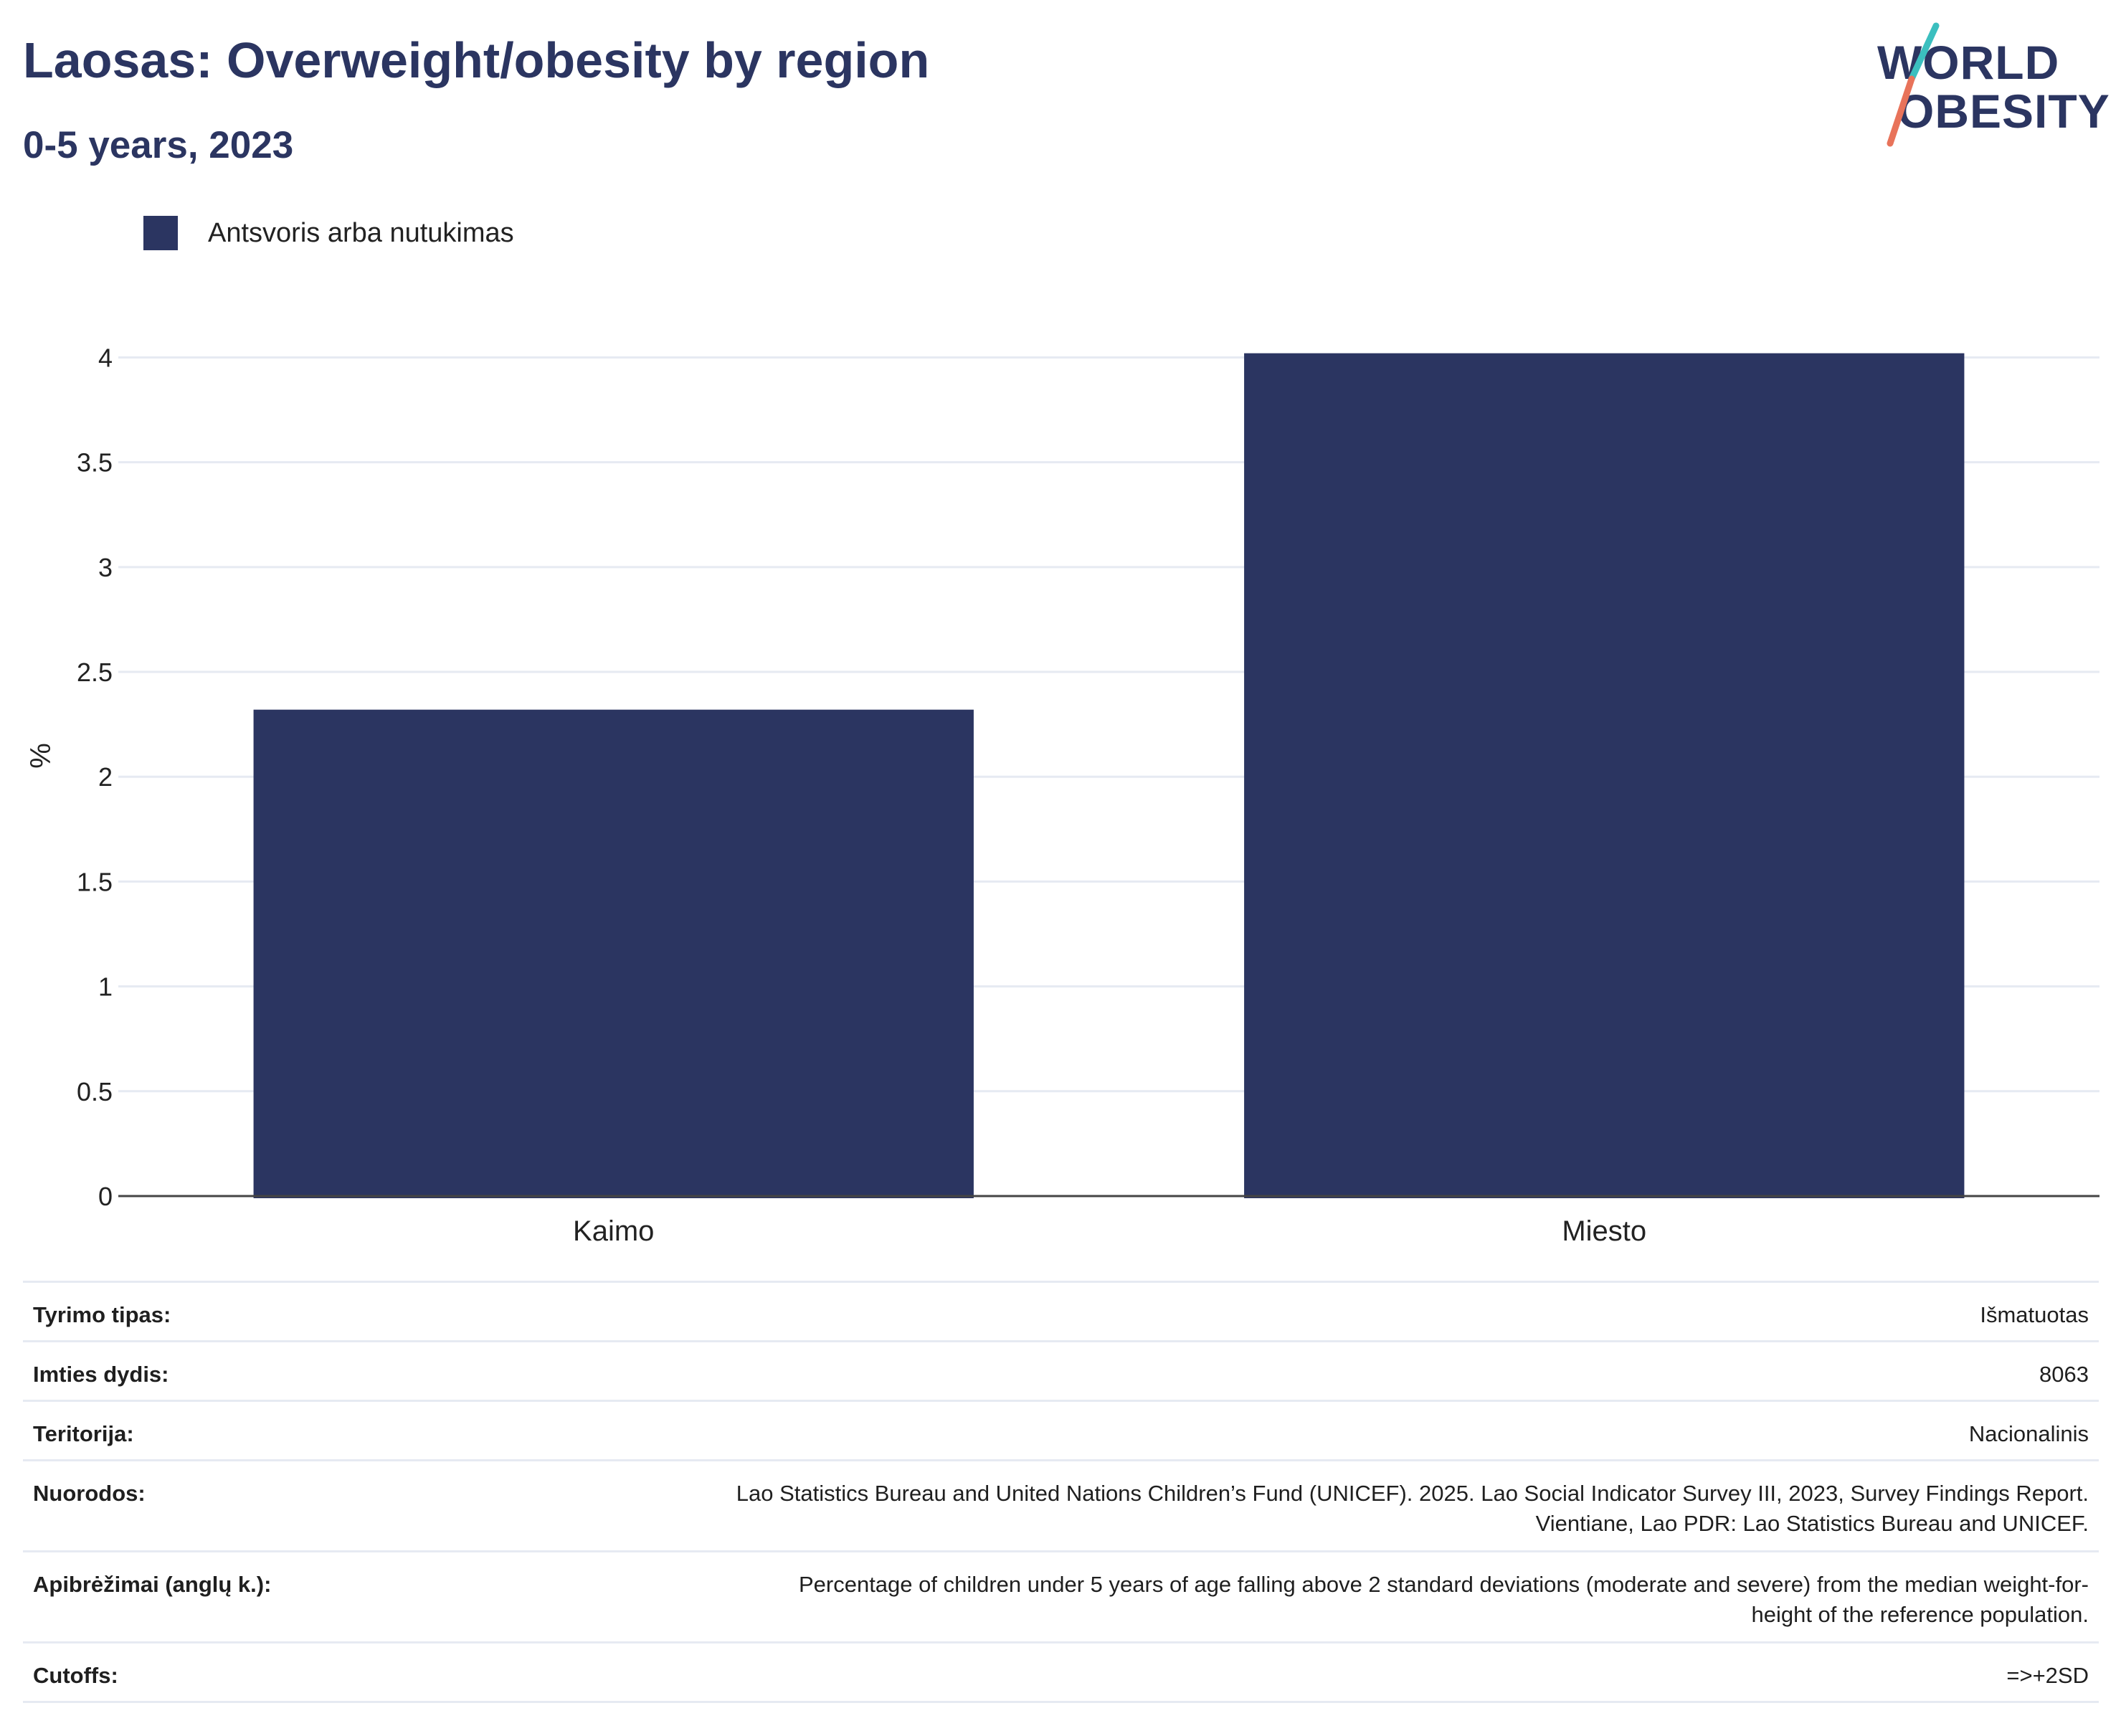  I want to click on meta-row-territory: Teritorija: Nacionalinis, so click(1061, 1430).